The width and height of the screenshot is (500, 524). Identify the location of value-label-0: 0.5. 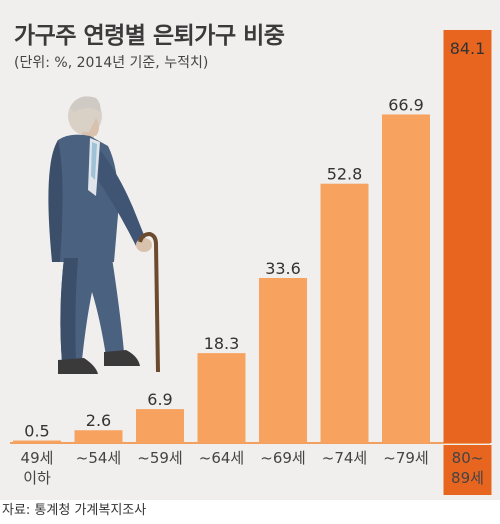
(36, 431).